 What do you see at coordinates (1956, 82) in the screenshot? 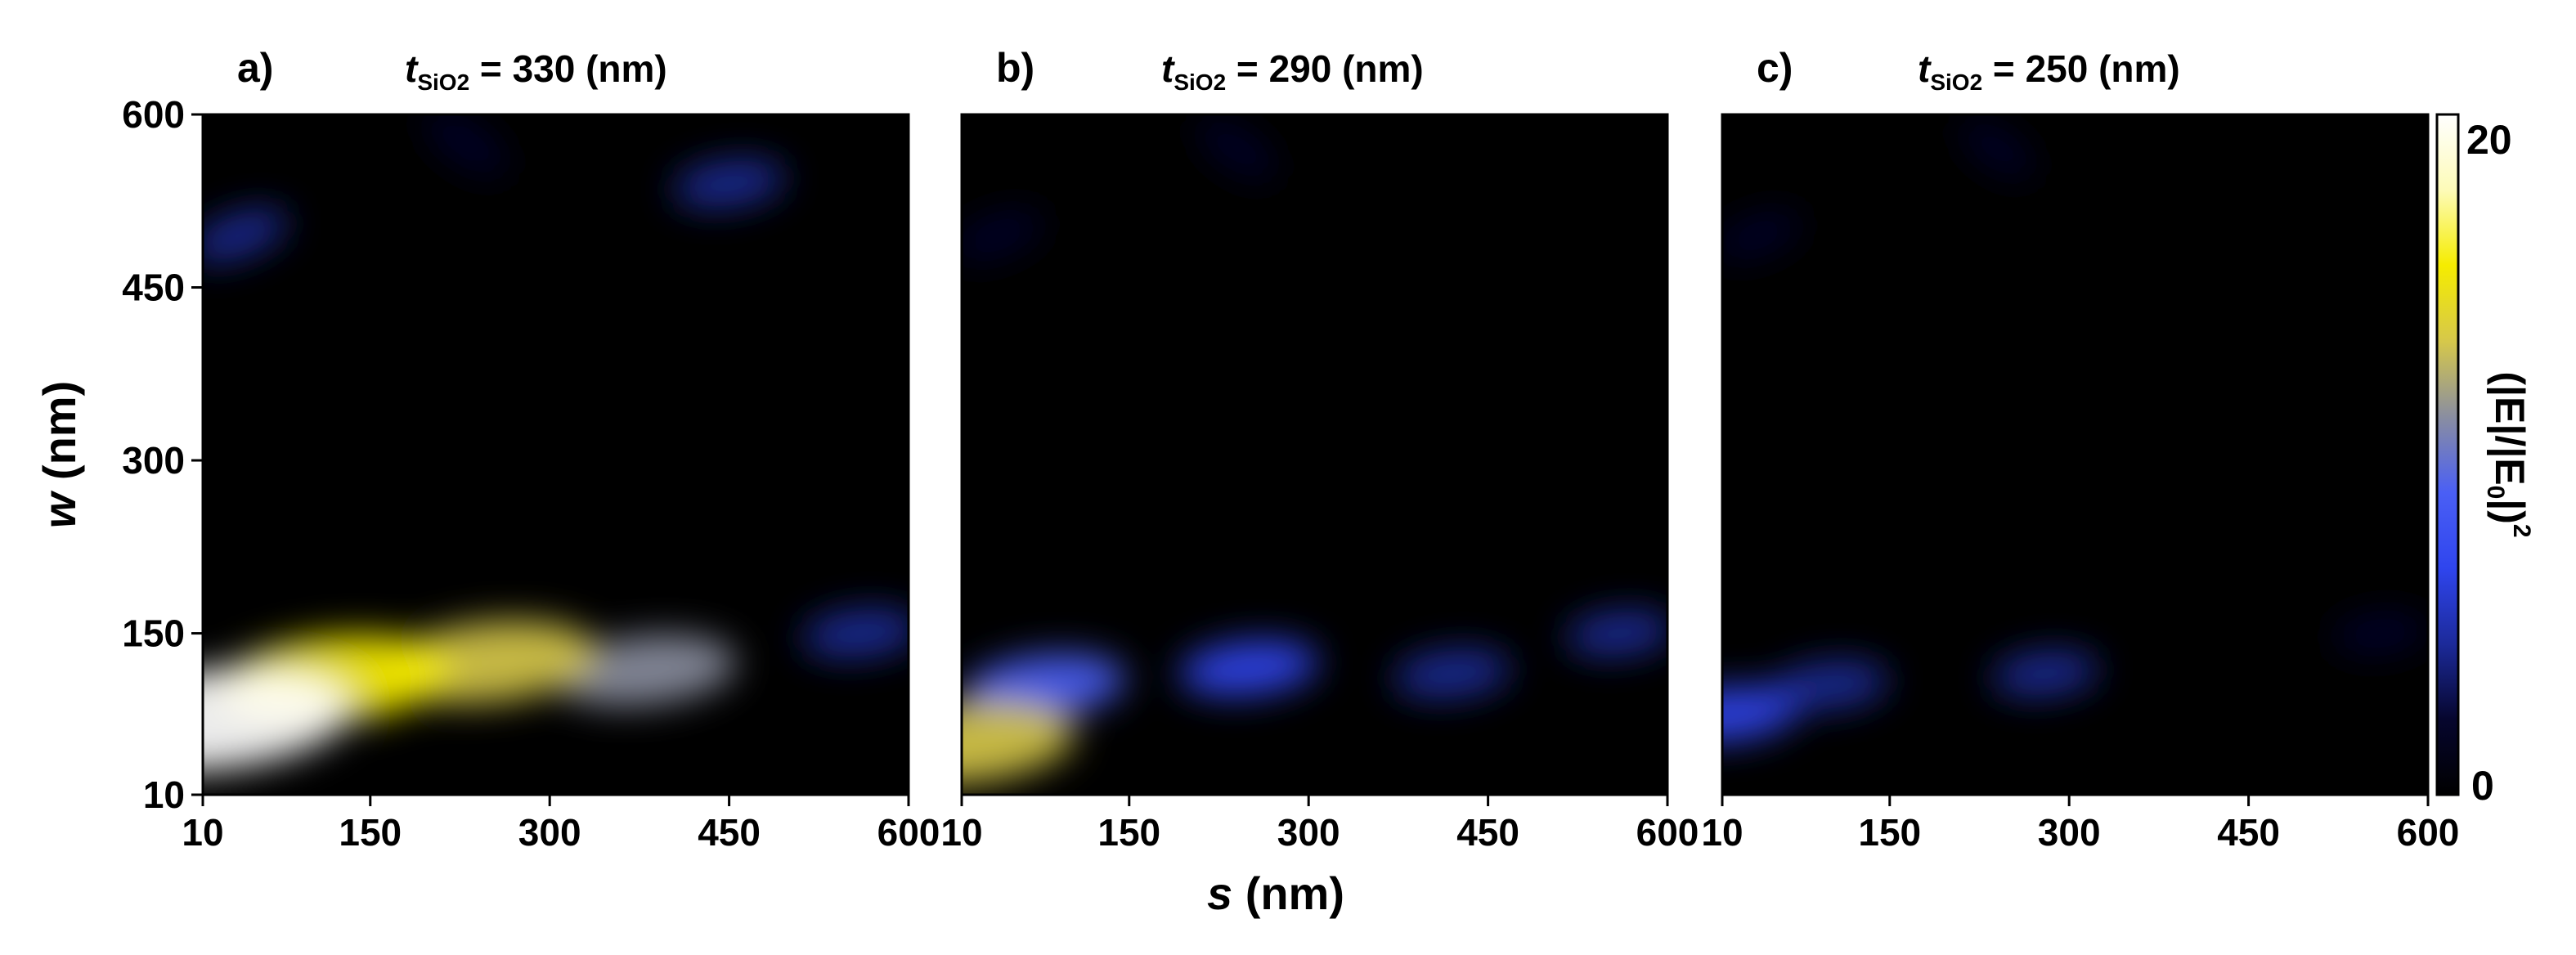
I see `panel-c-t-sub: SiO2` at bounding box center [1956, 82].